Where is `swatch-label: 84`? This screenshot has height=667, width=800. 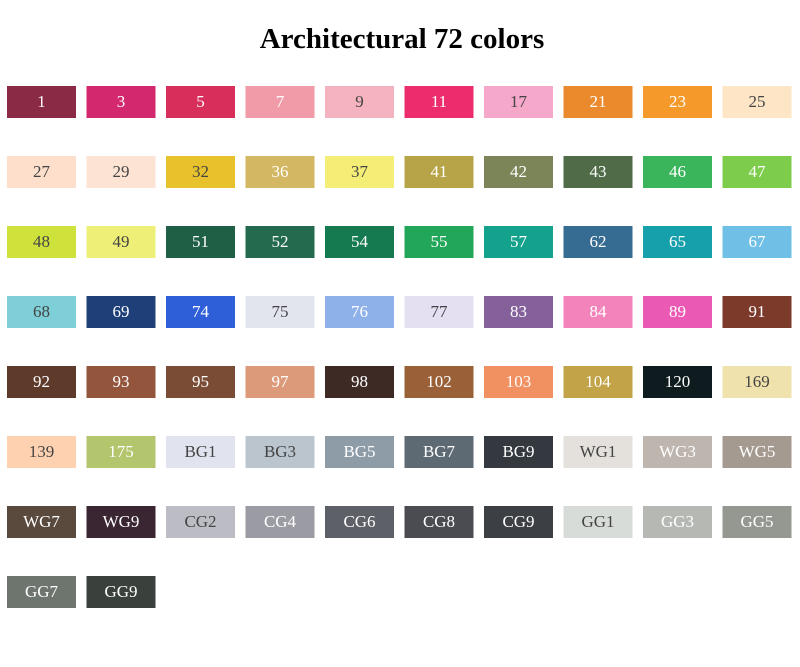
swatch-label: 84 is located at coordinates (599, 311).